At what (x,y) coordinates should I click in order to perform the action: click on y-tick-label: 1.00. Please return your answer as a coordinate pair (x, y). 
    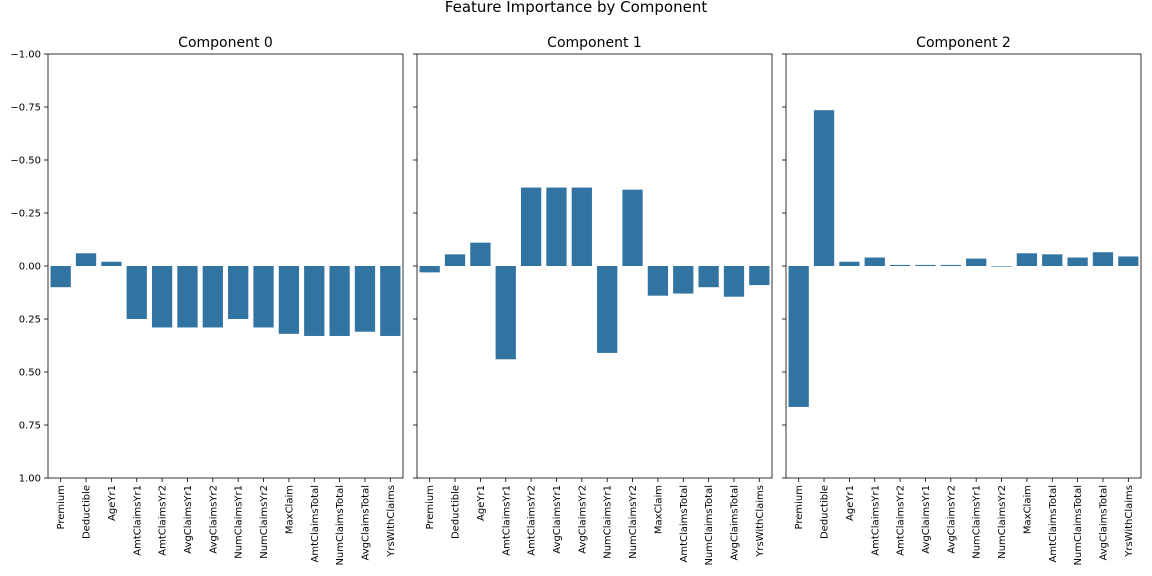
    Looking at the image, I should click on (30, 479).